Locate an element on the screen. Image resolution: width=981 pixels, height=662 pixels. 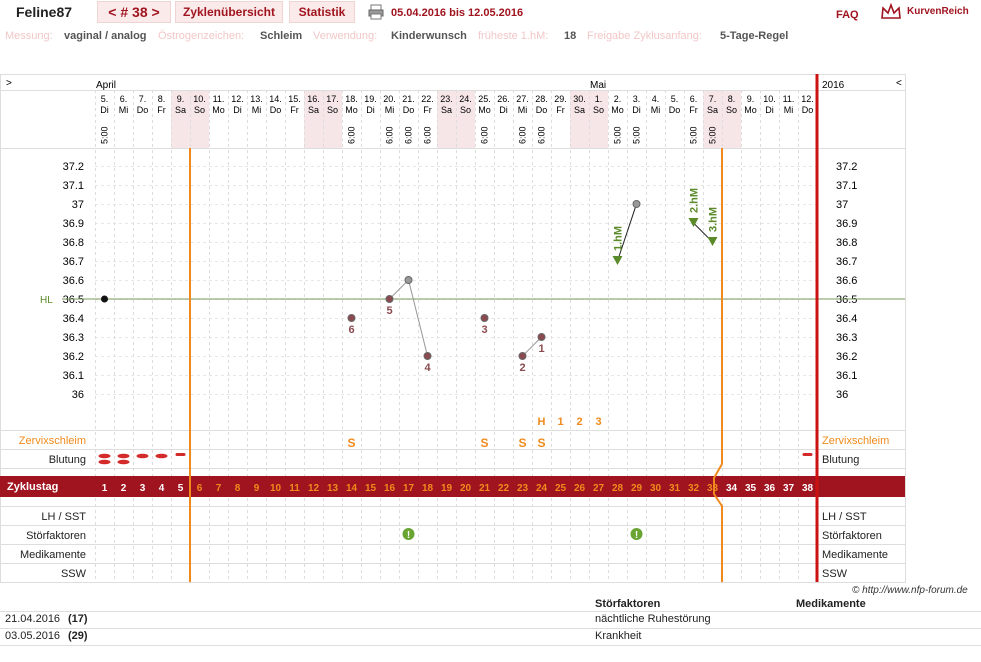
temp-tick-left: 36.8 is located at coordinates (73, 243).